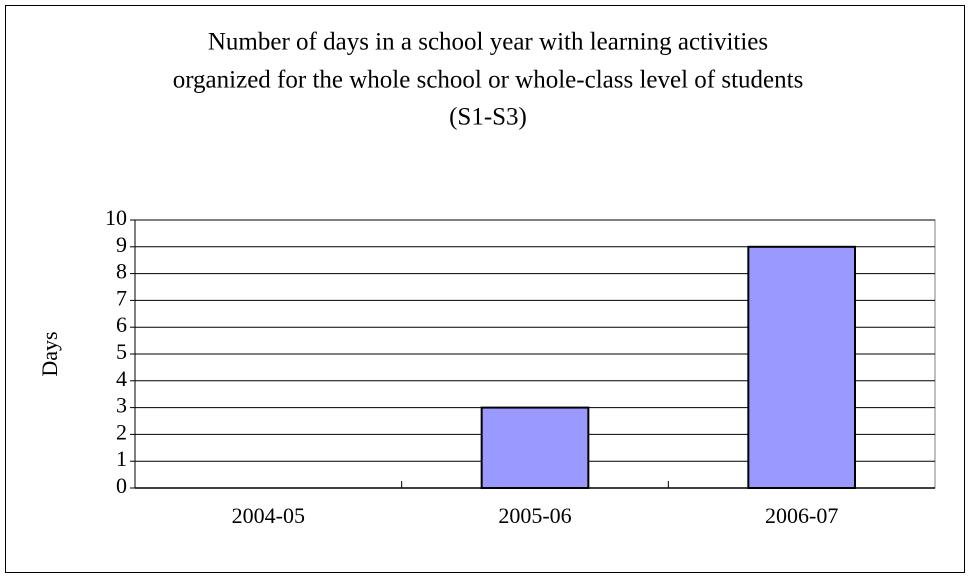 This screenshot has height=578, width=971. Describe the element at coordinates (121, 297) in the screenshot. I see `y-tick-label: 7` at that location.